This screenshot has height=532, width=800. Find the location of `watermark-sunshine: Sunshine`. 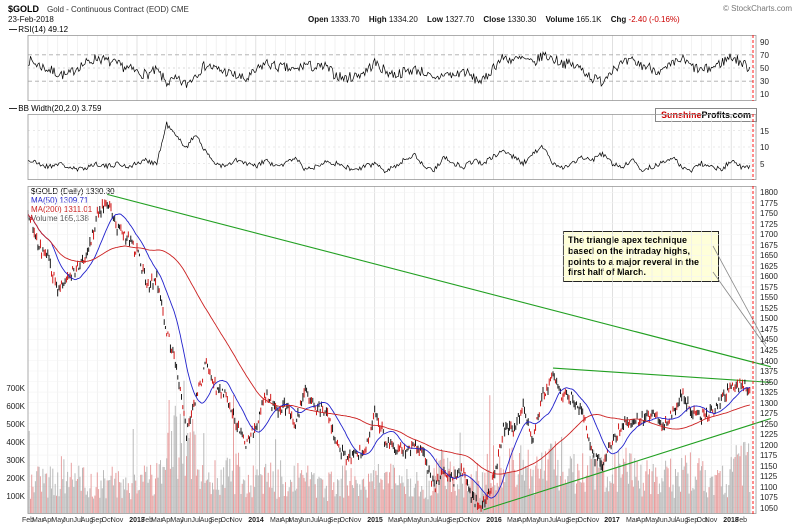

watermark-sunshine: Sunshine is located at coordinates (681, 115).